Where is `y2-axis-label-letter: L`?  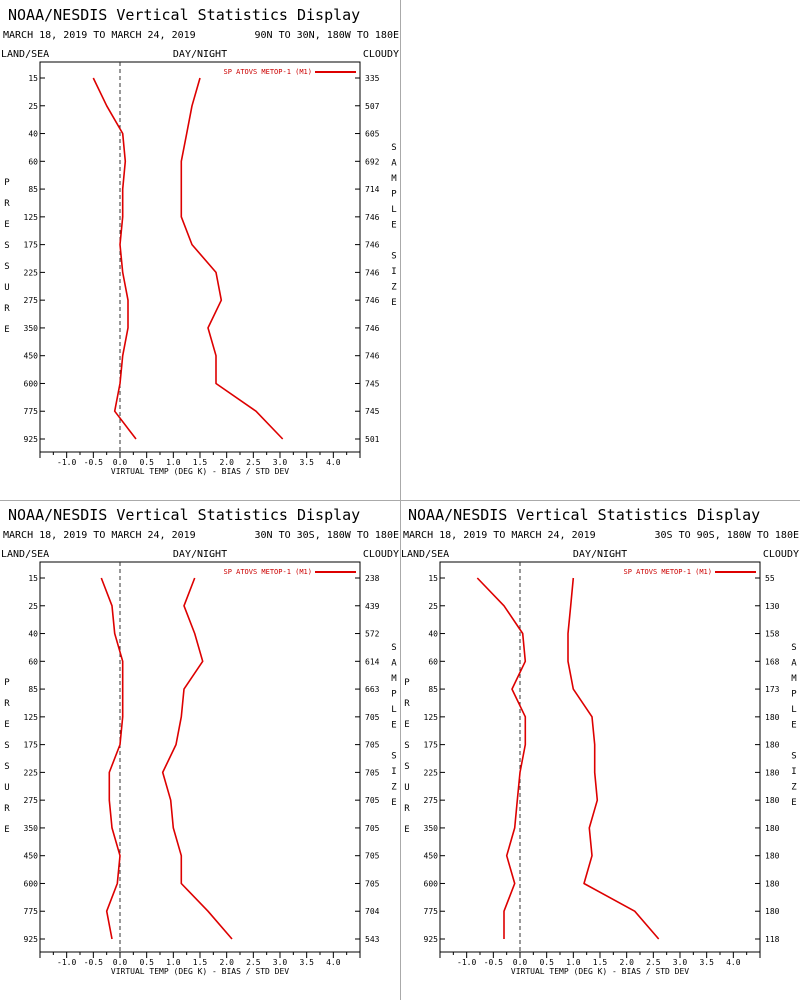
y2-axis-label-letter: L is located at coordinates (393, 210).